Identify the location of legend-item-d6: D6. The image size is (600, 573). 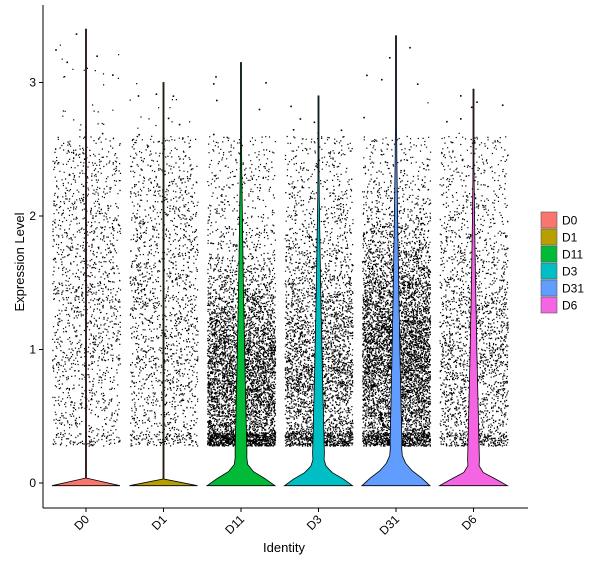
(559, 305).